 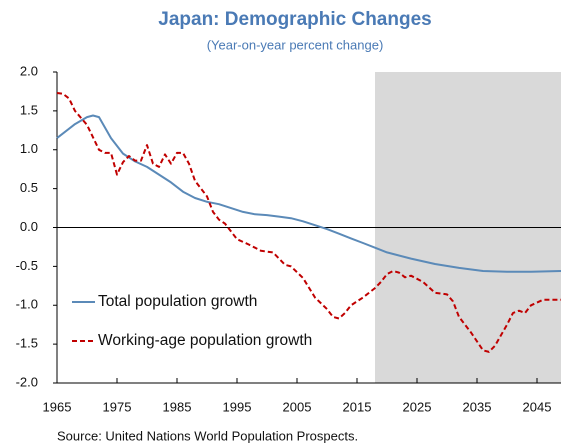 What do you see at coordinates (29, 109) in the screenshot?
I see `y-tick-label: 1.5` at bounding box center [29, 109].